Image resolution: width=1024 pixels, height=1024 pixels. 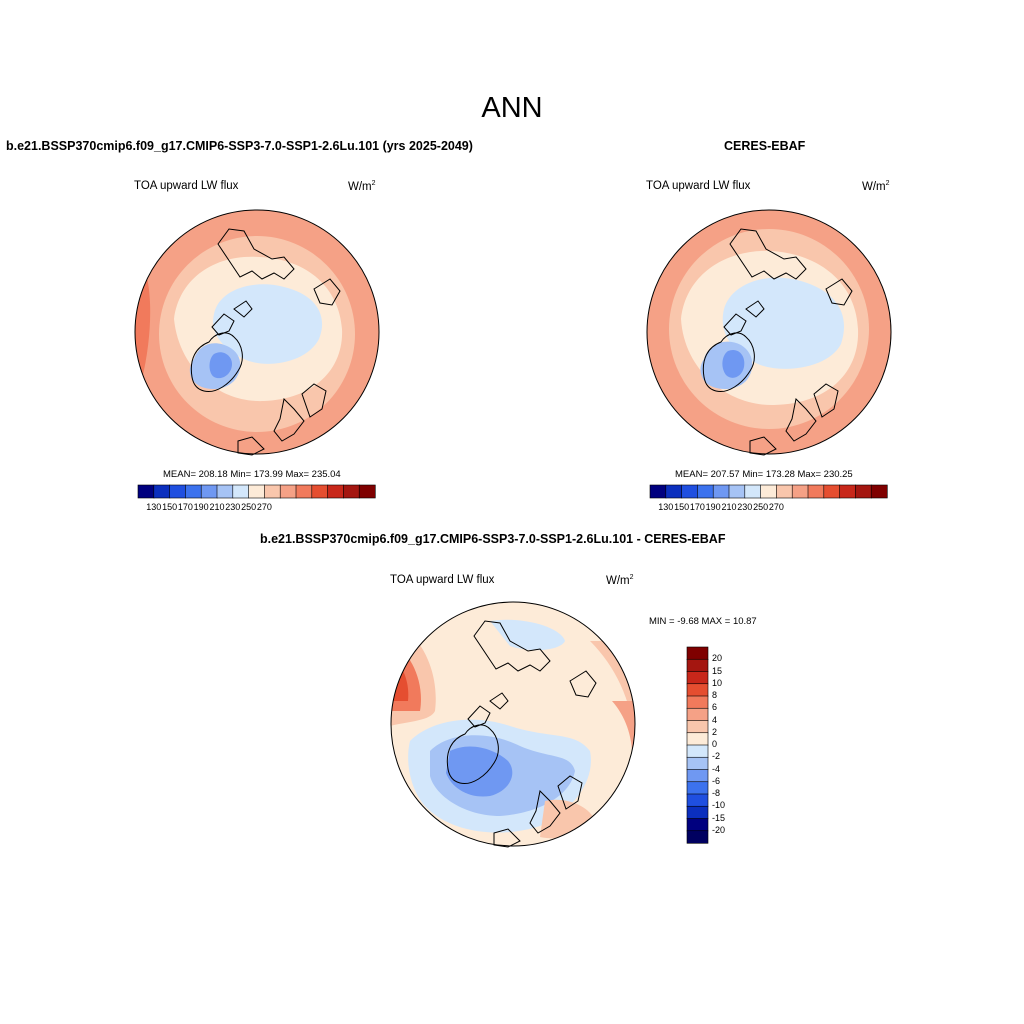 I want to click on obs-colorbar-tick-label: 230, so click(x=745, y=507).